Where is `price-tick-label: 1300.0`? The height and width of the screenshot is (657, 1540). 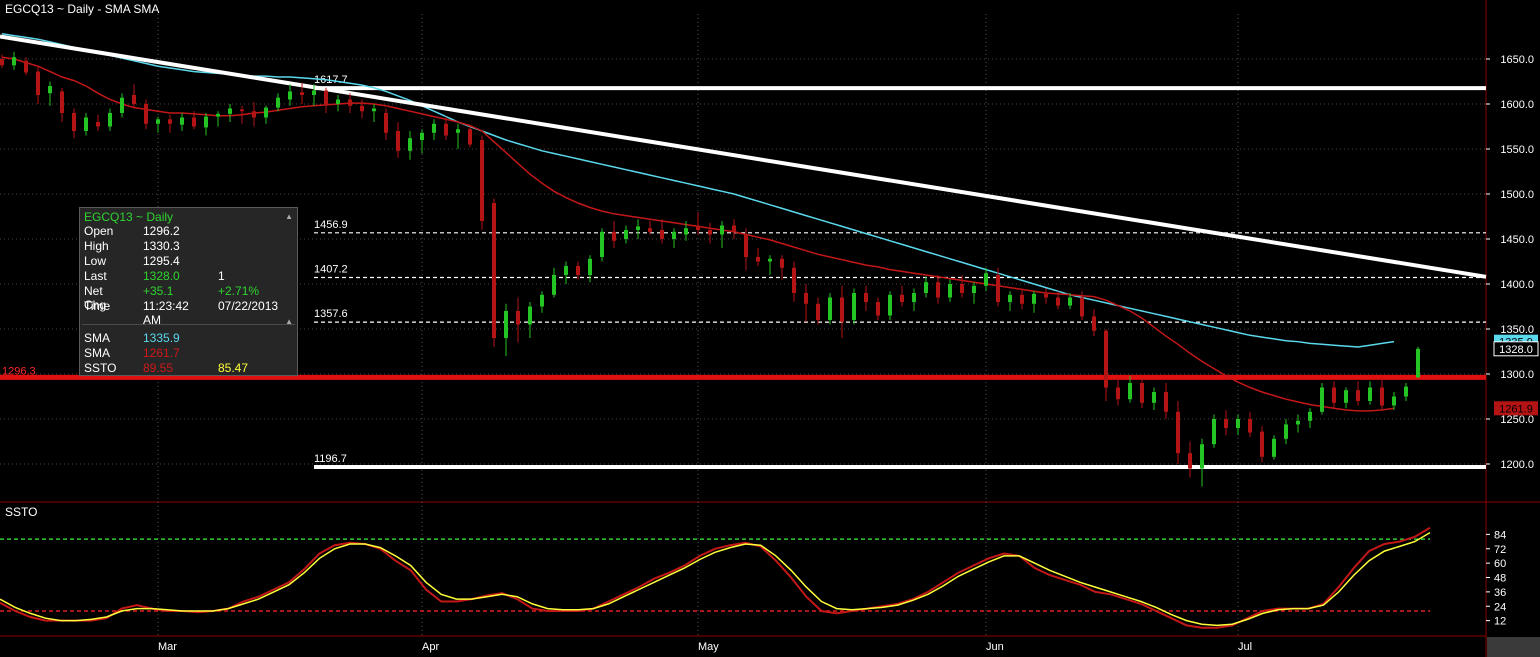
price-tick-label: 1300.0 is located at coordinates (1517, 375).